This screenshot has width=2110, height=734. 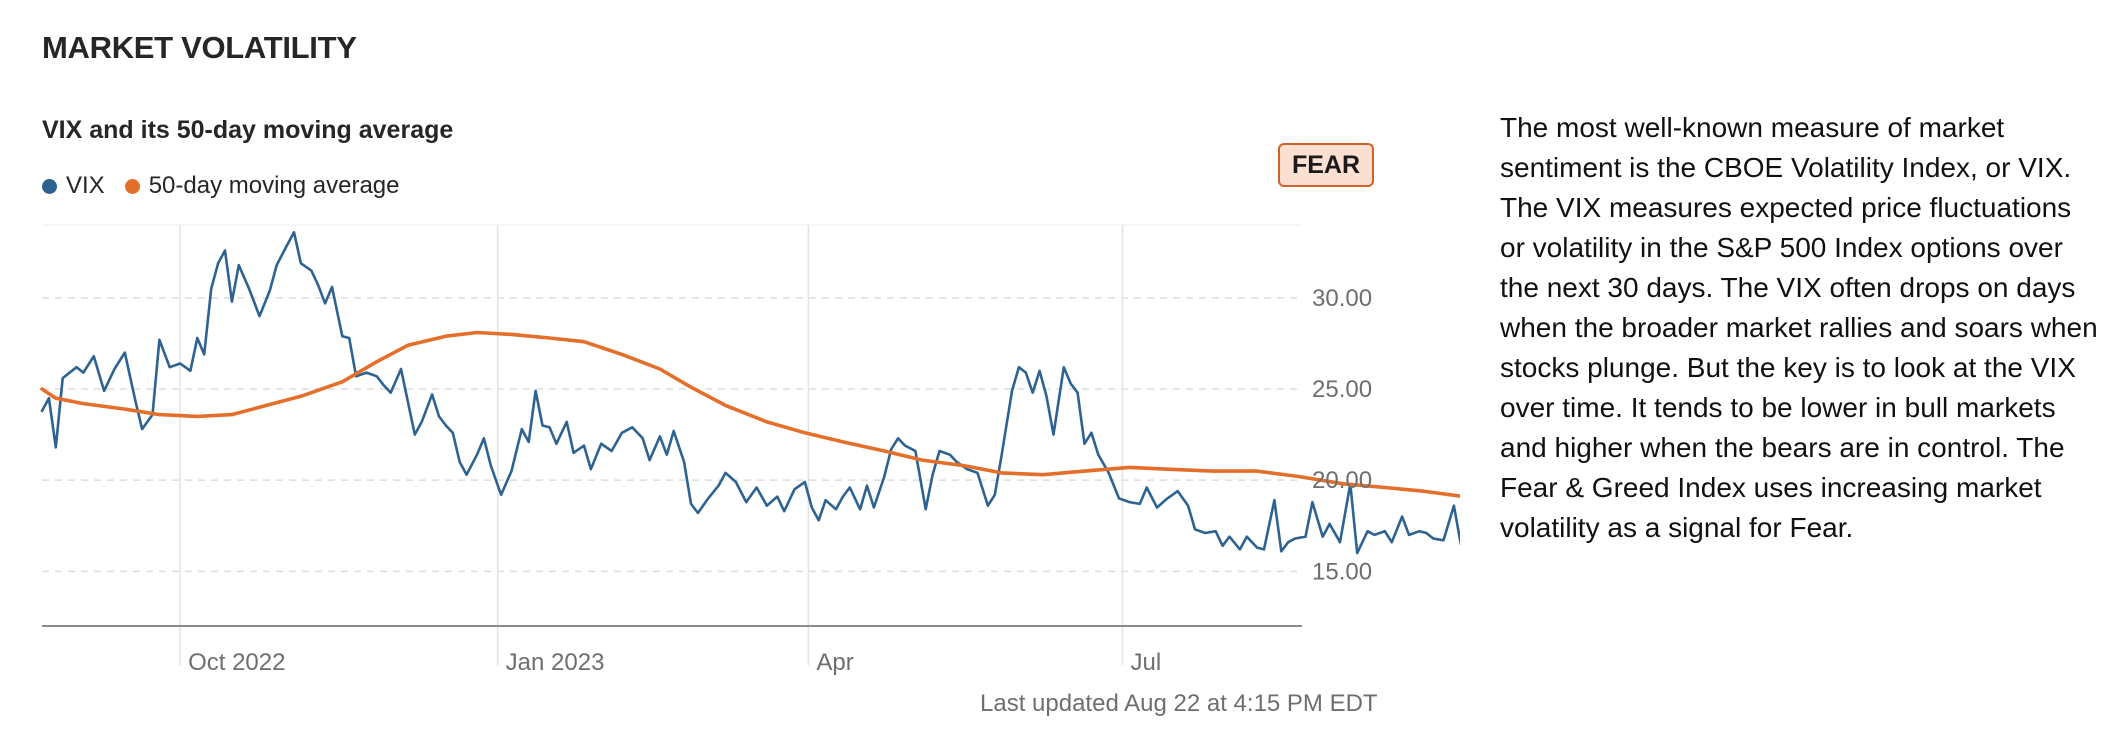 I want to click on legend-dot-ma50, so click(x=132, y=186).